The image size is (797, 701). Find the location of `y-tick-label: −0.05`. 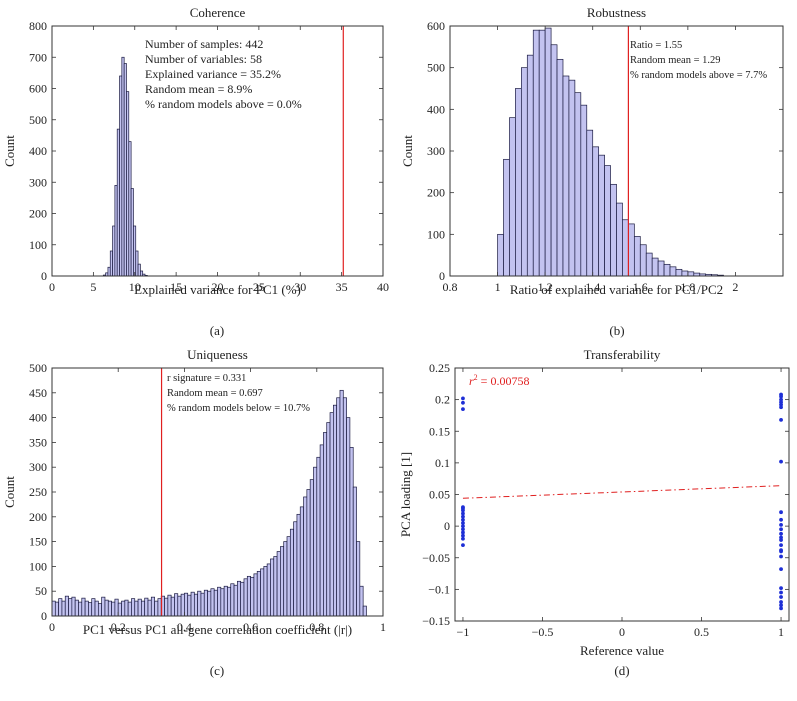

y-tick-label: −0.05 is located at coordinates (436, 558).